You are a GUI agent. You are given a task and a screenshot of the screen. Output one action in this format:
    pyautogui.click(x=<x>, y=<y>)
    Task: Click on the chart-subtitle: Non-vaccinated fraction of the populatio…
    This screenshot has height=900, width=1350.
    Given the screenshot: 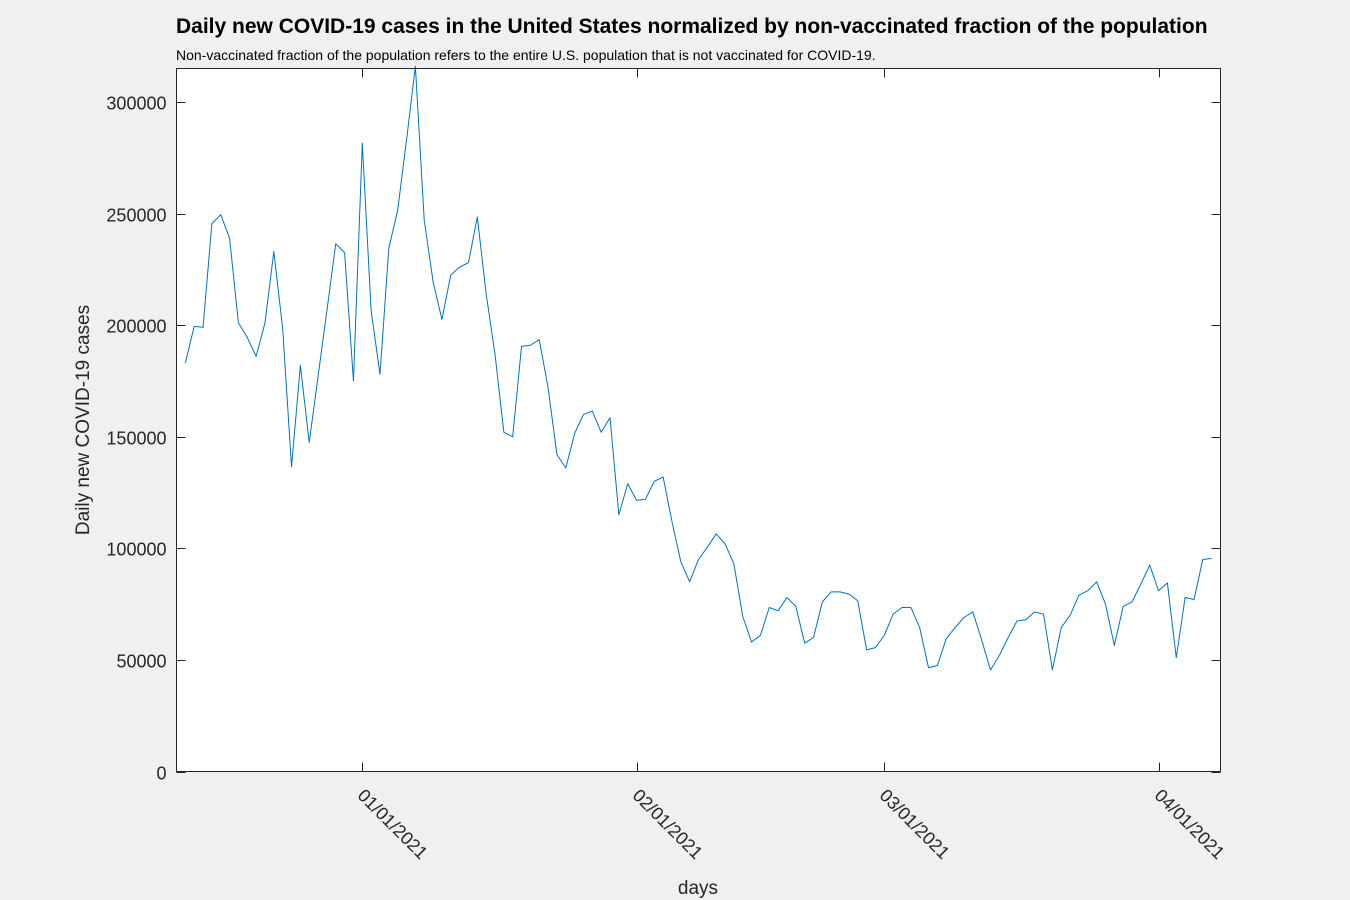 What is the action you would take?
    pyautogui.click(x=526, y=55)
    